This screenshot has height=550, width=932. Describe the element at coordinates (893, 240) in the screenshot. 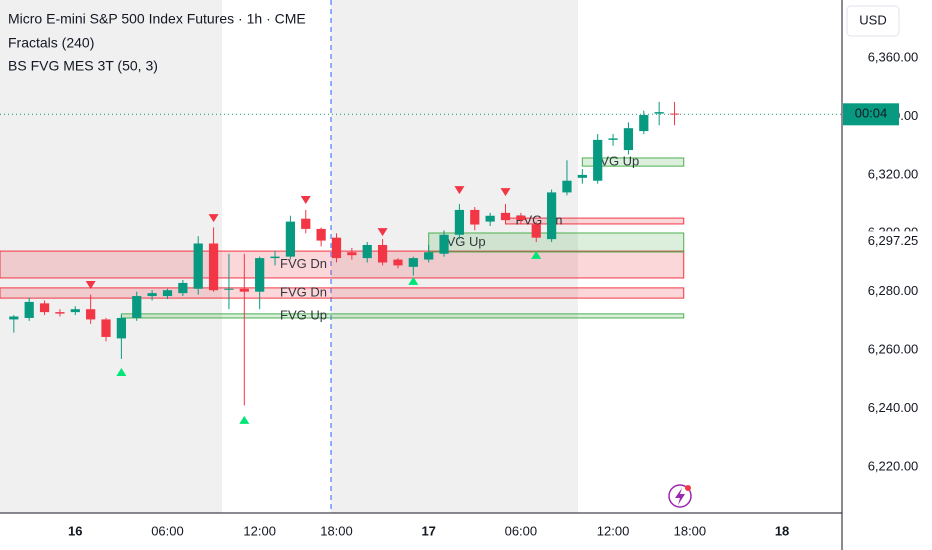

I see `price-marker-label: 6,297.25` at that location.